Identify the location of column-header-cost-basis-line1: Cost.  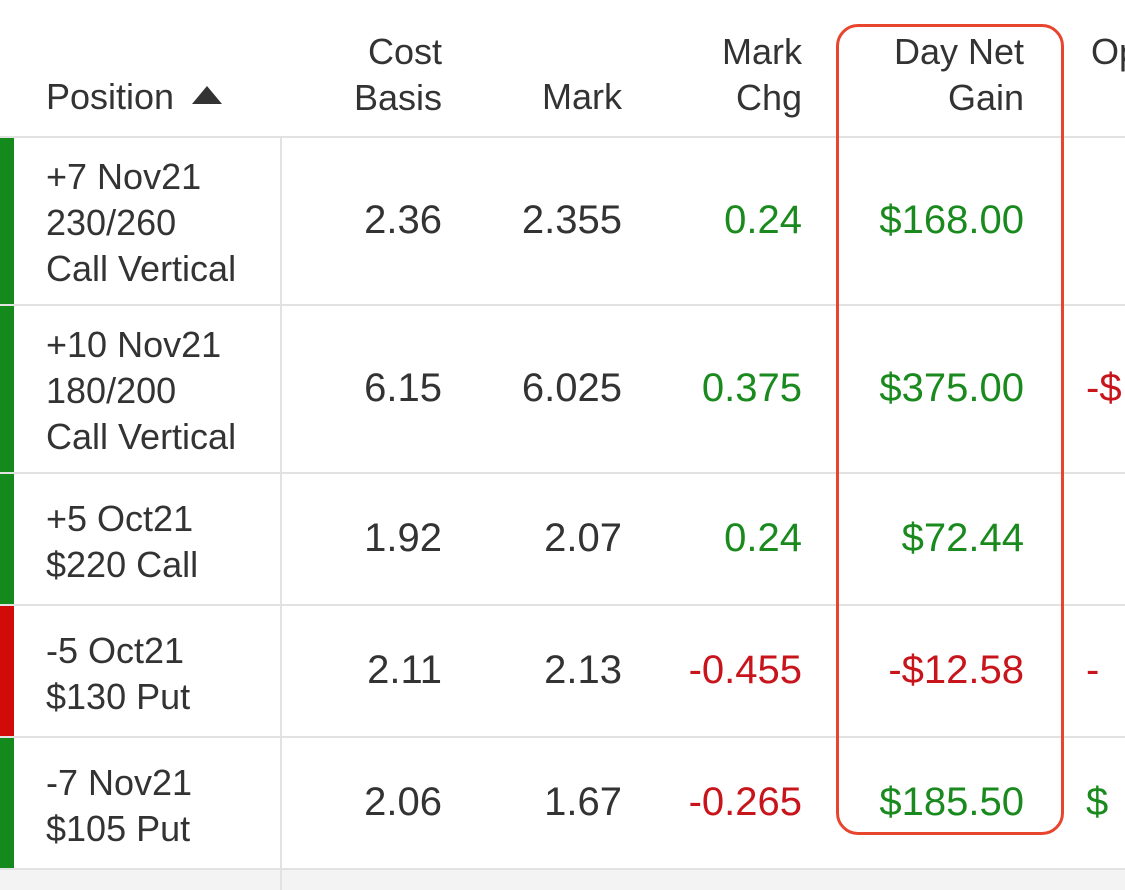
(404, 51).